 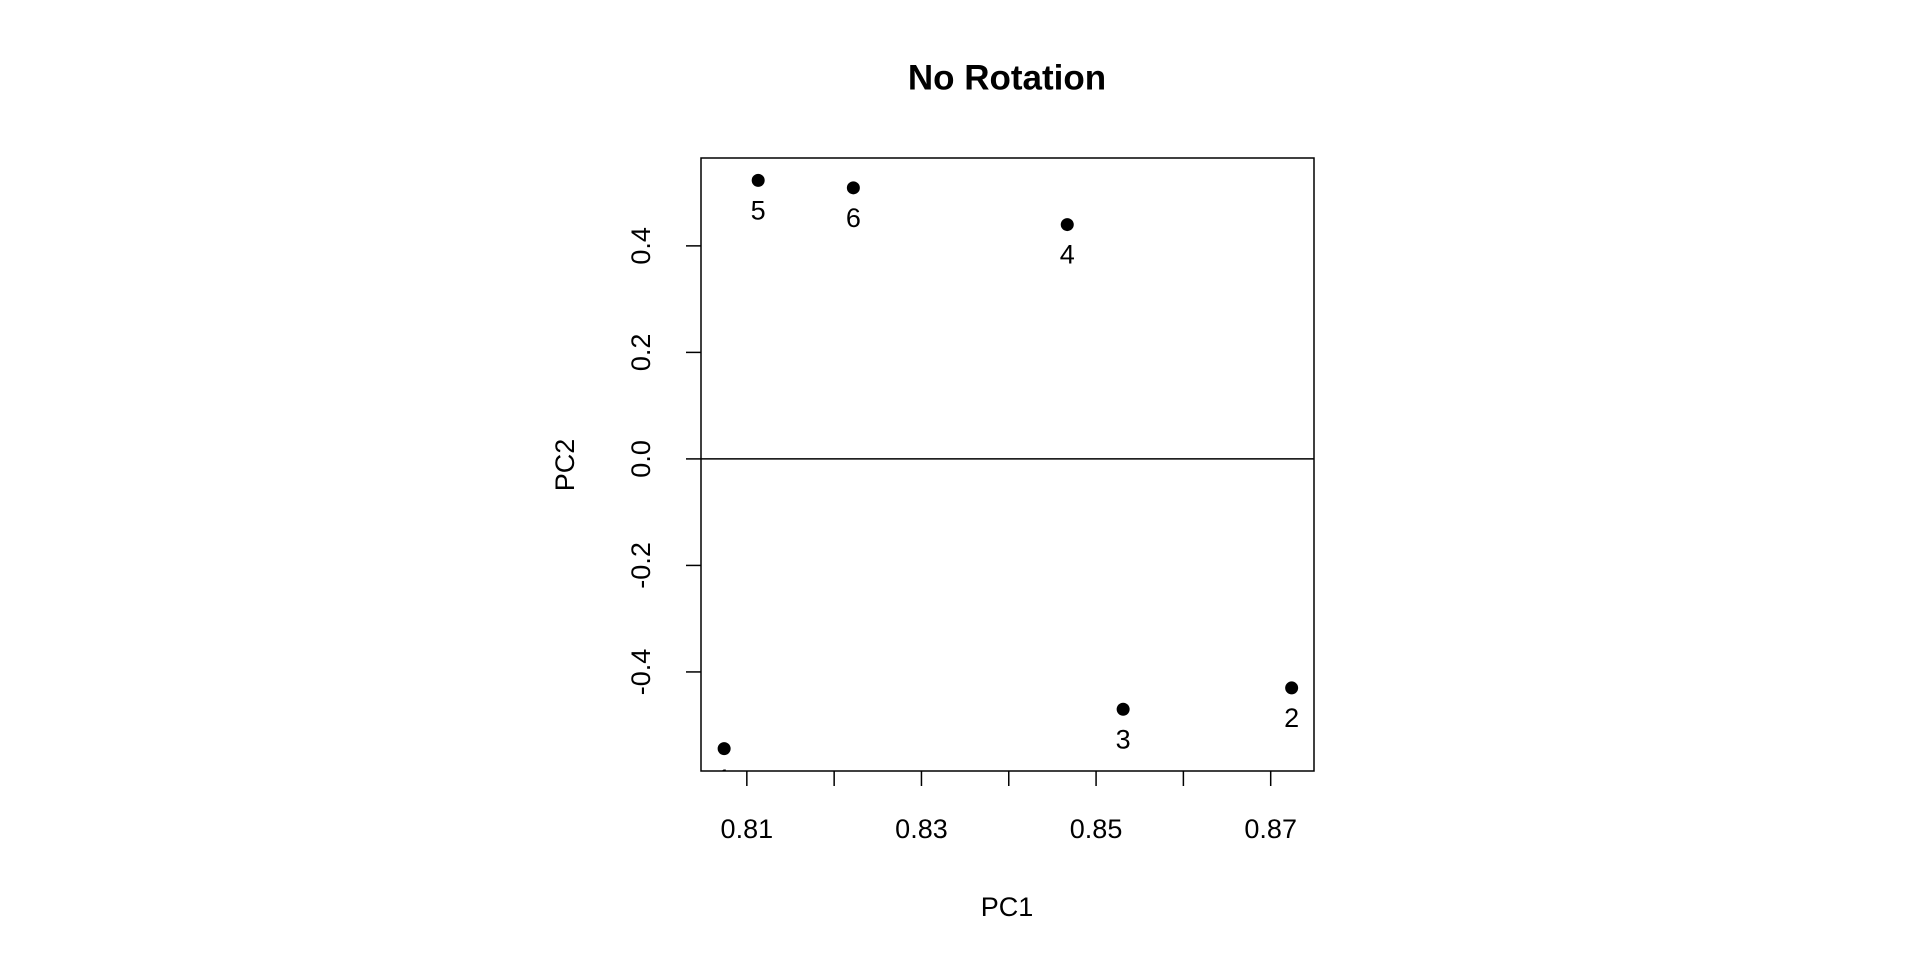 I want to click on y-tick-label: -0.4, so click(x=641, y=672).